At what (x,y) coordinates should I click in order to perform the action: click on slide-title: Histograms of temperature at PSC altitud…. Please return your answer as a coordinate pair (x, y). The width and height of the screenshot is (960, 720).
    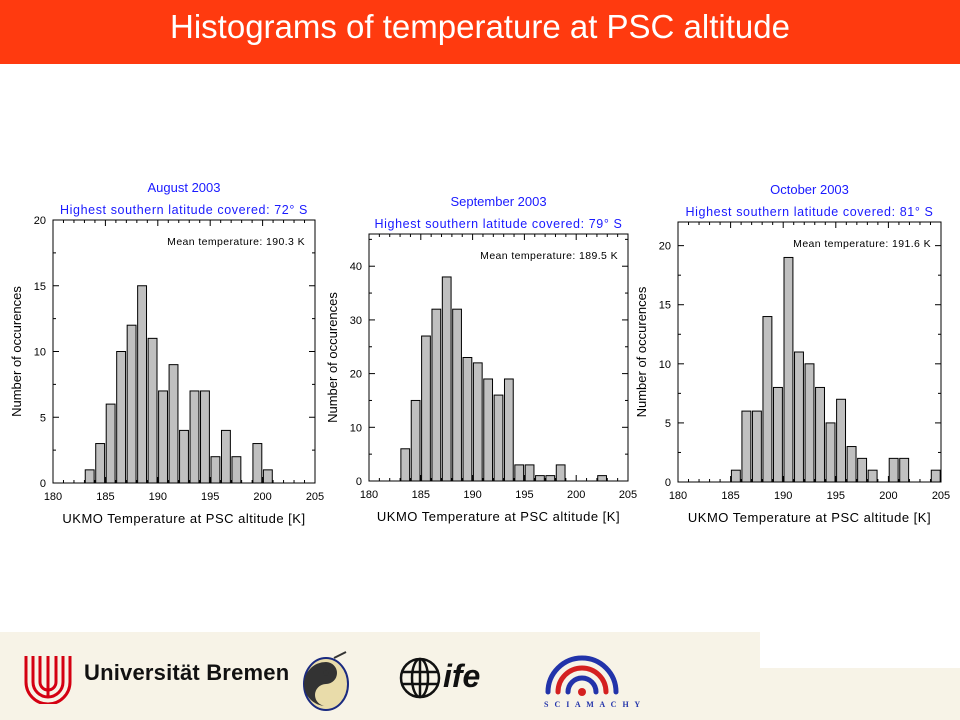
    Looking at the image, I should click on (480, 26).